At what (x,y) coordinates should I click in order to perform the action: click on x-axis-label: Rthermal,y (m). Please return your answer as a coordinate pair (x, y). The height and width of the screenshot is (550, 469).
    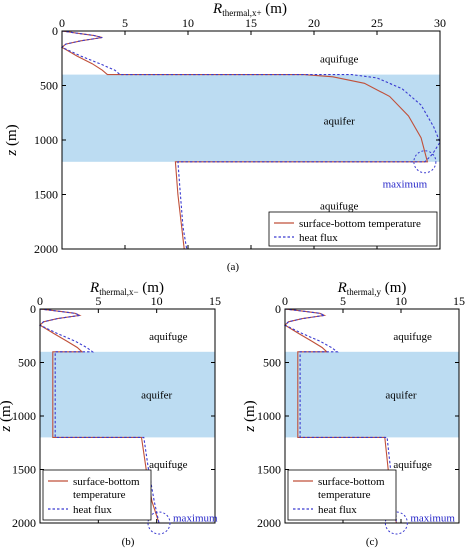
    Looking at the image, I should click on (372, 288).